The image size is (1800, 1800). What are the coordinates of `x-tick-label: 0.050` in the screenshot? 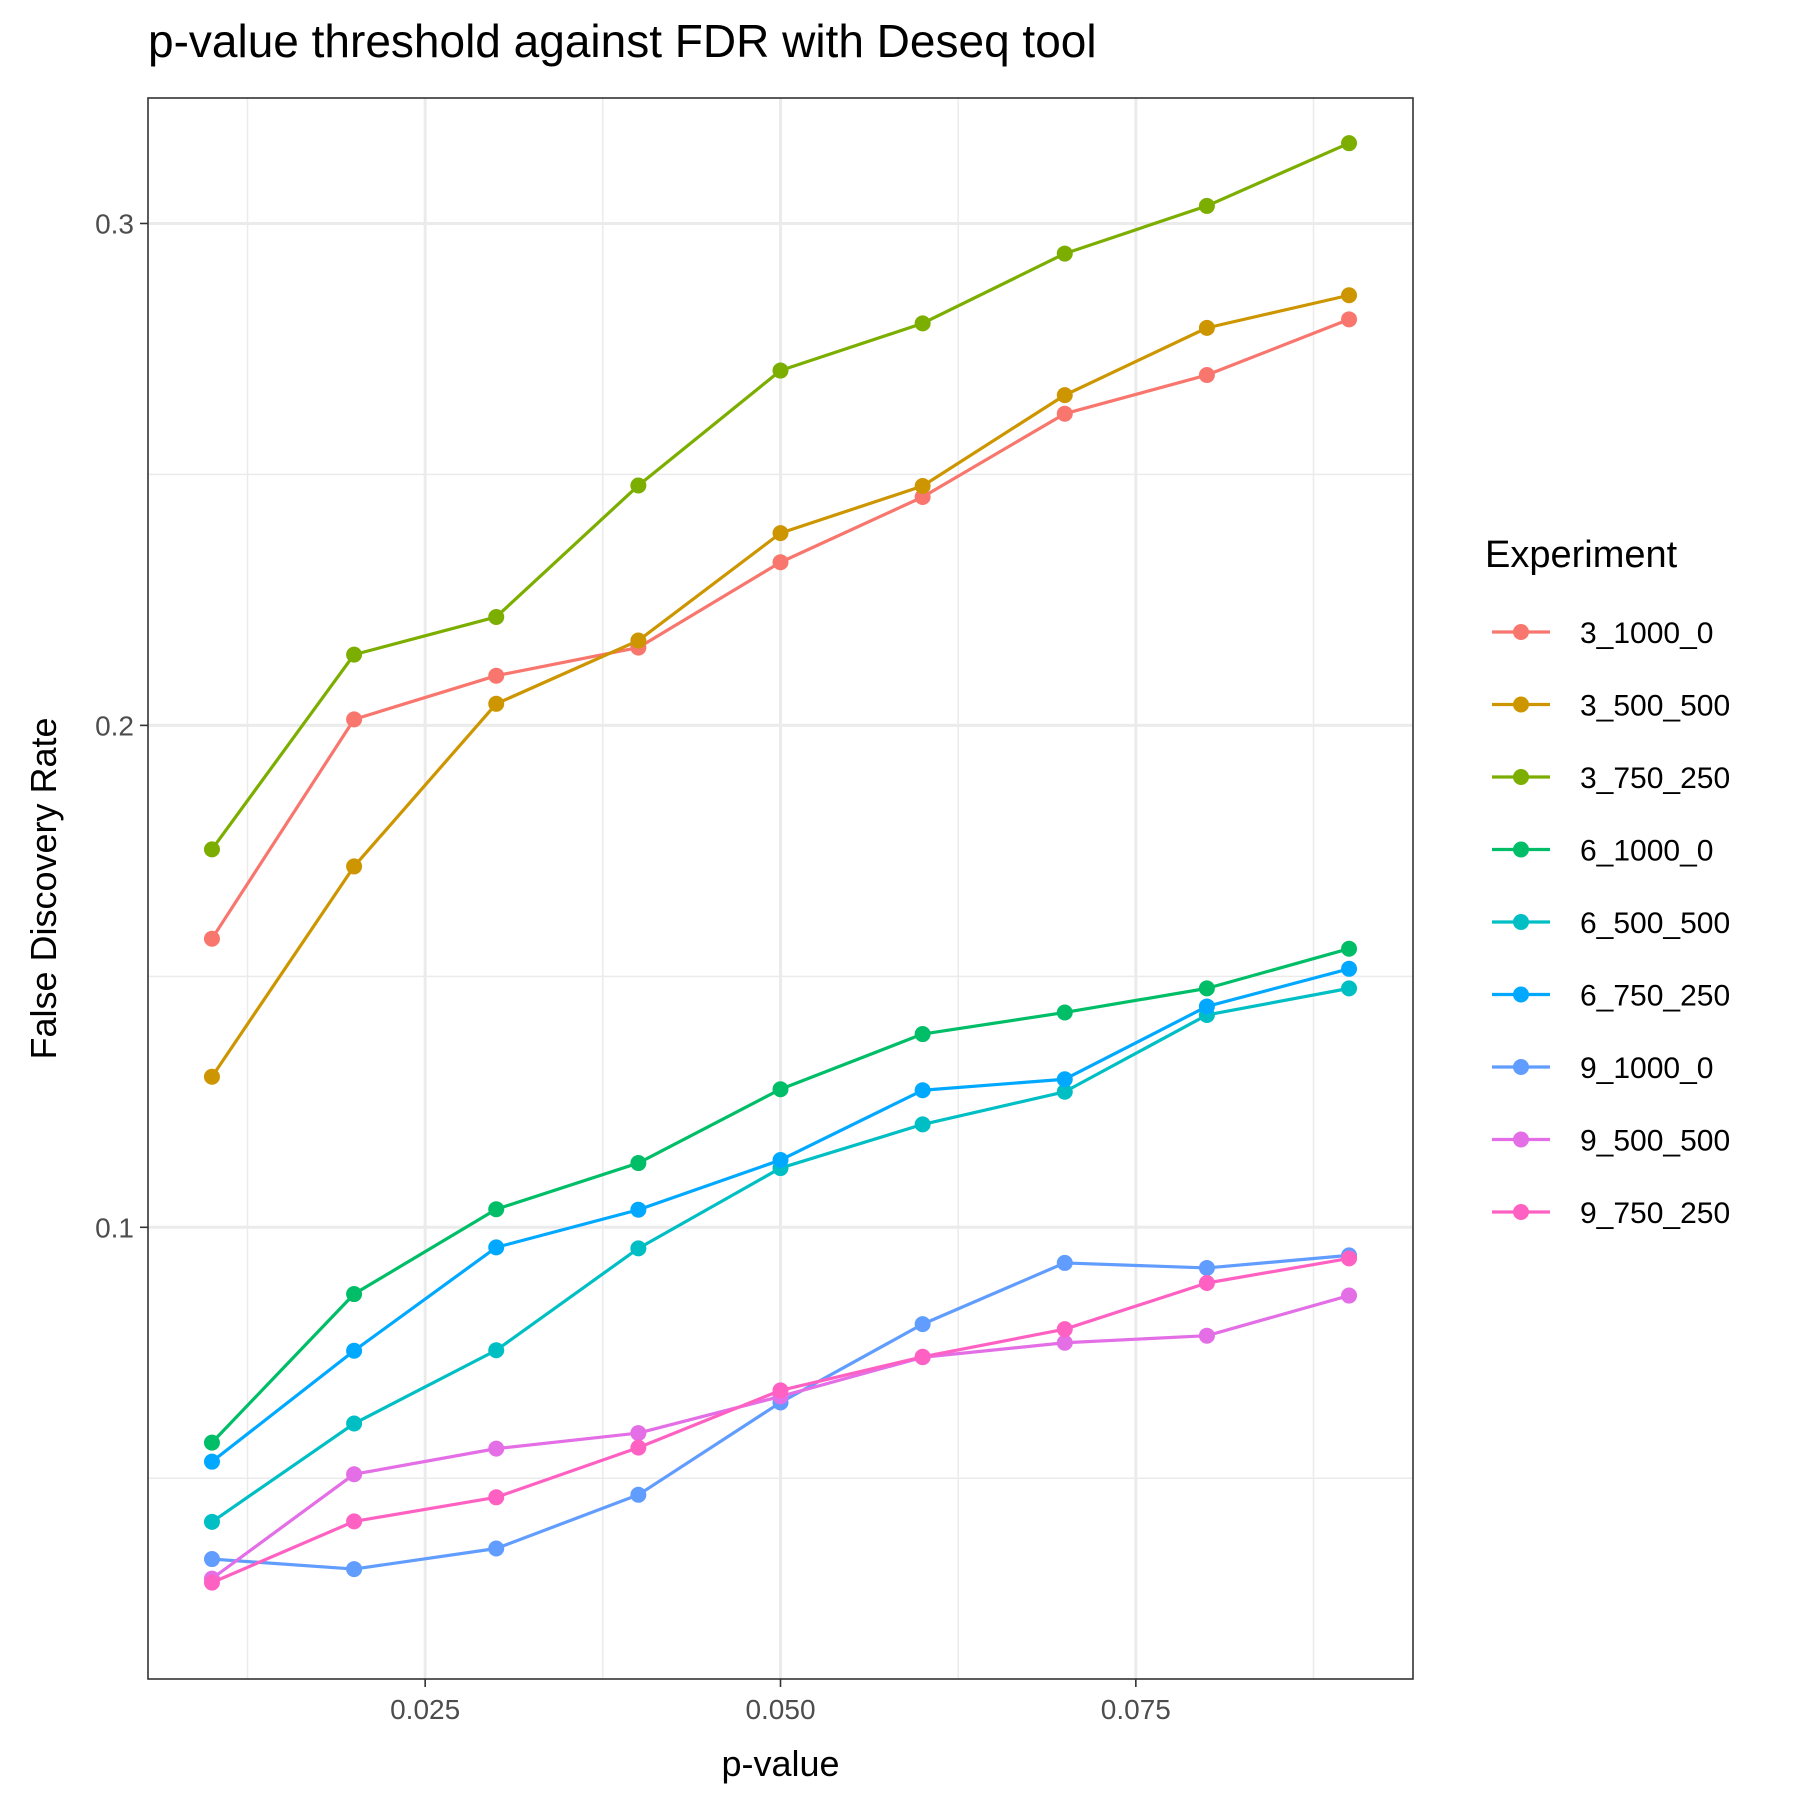 It's located at (780, 1709).